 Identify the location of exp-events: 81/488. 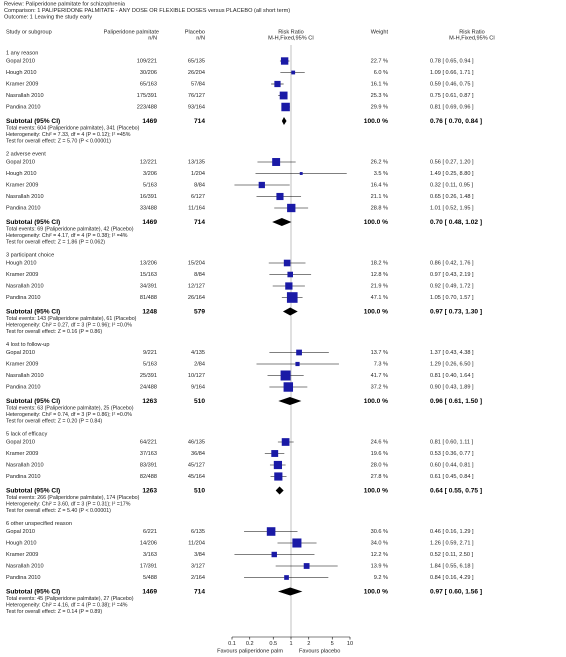
(148, 298).